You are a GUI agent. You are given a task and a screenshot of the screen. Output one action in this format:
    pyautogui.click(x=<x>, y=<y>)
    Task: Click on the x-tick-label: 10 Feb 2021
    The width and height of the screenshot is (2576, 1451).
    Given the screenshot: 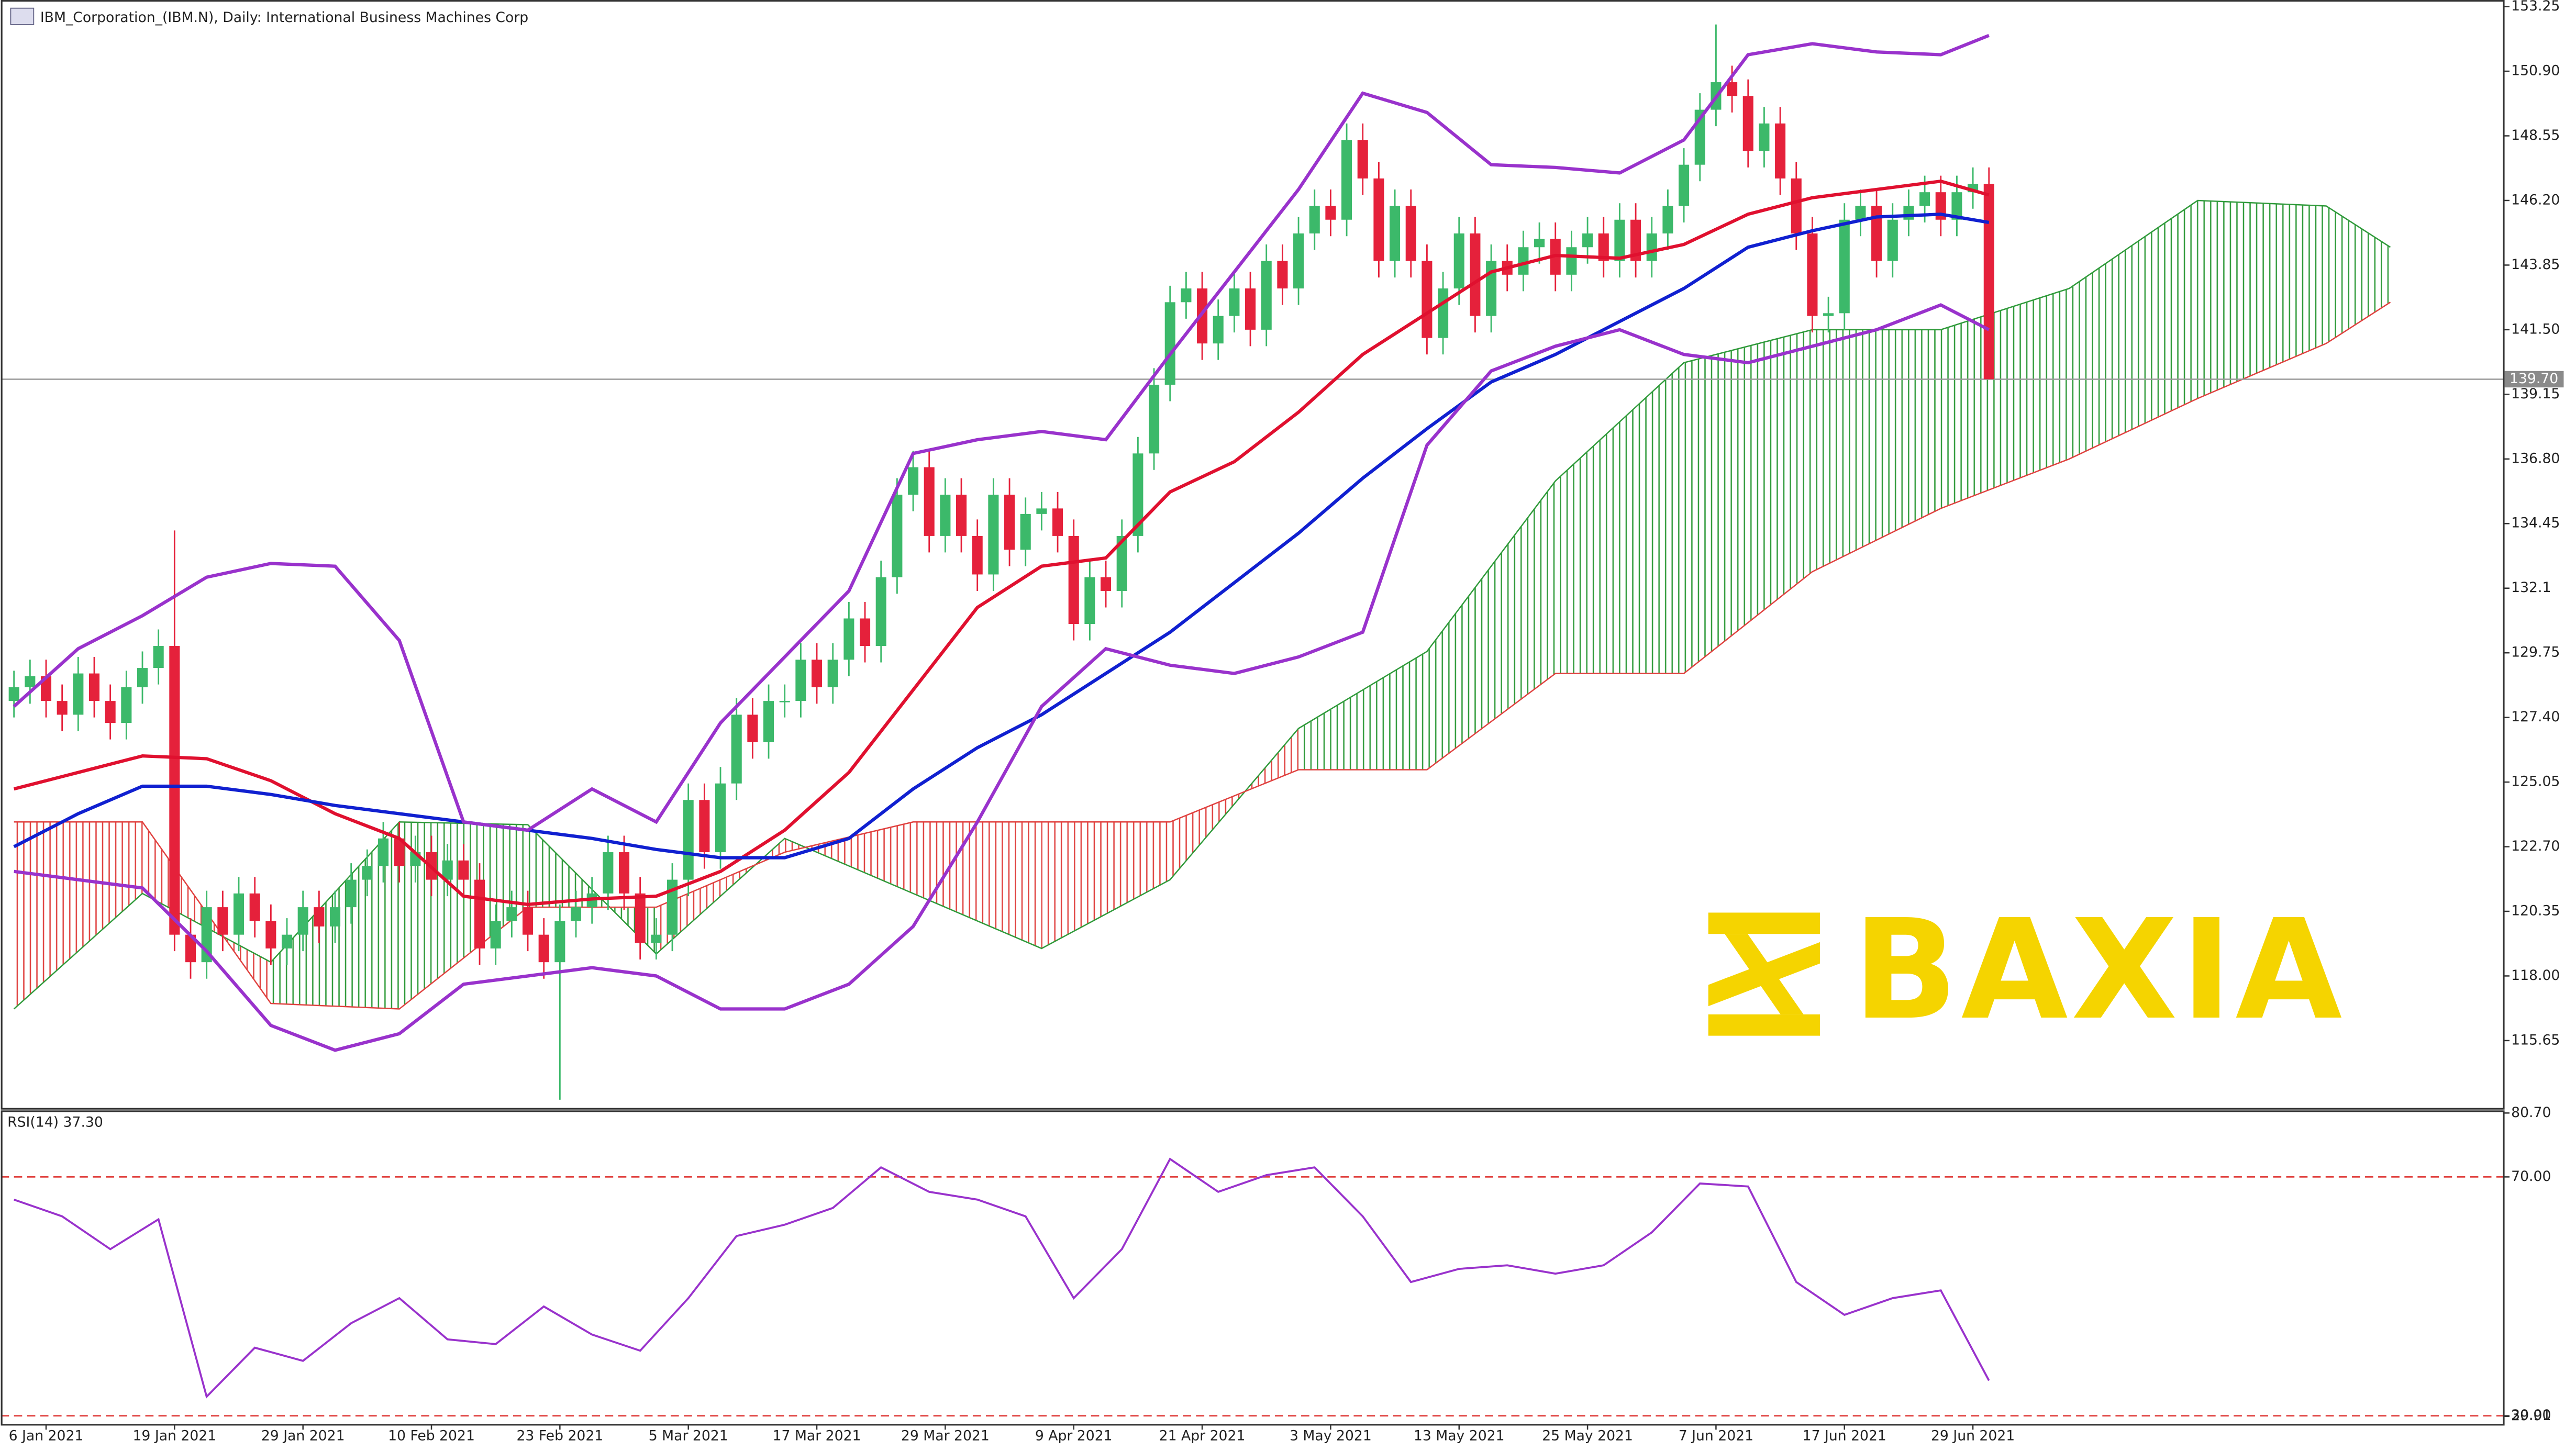 What is the action you would take?
    pyautogui.click(x=431, y=1436)
    